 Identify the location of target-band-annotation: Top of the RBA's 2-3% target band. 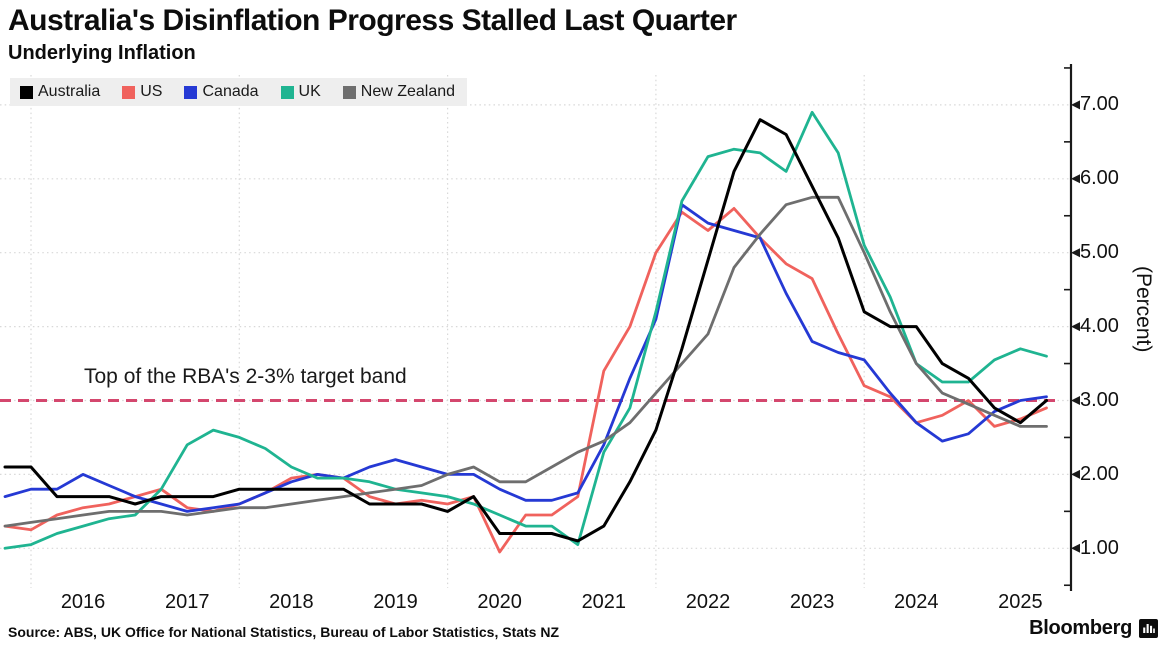
(245, 376).